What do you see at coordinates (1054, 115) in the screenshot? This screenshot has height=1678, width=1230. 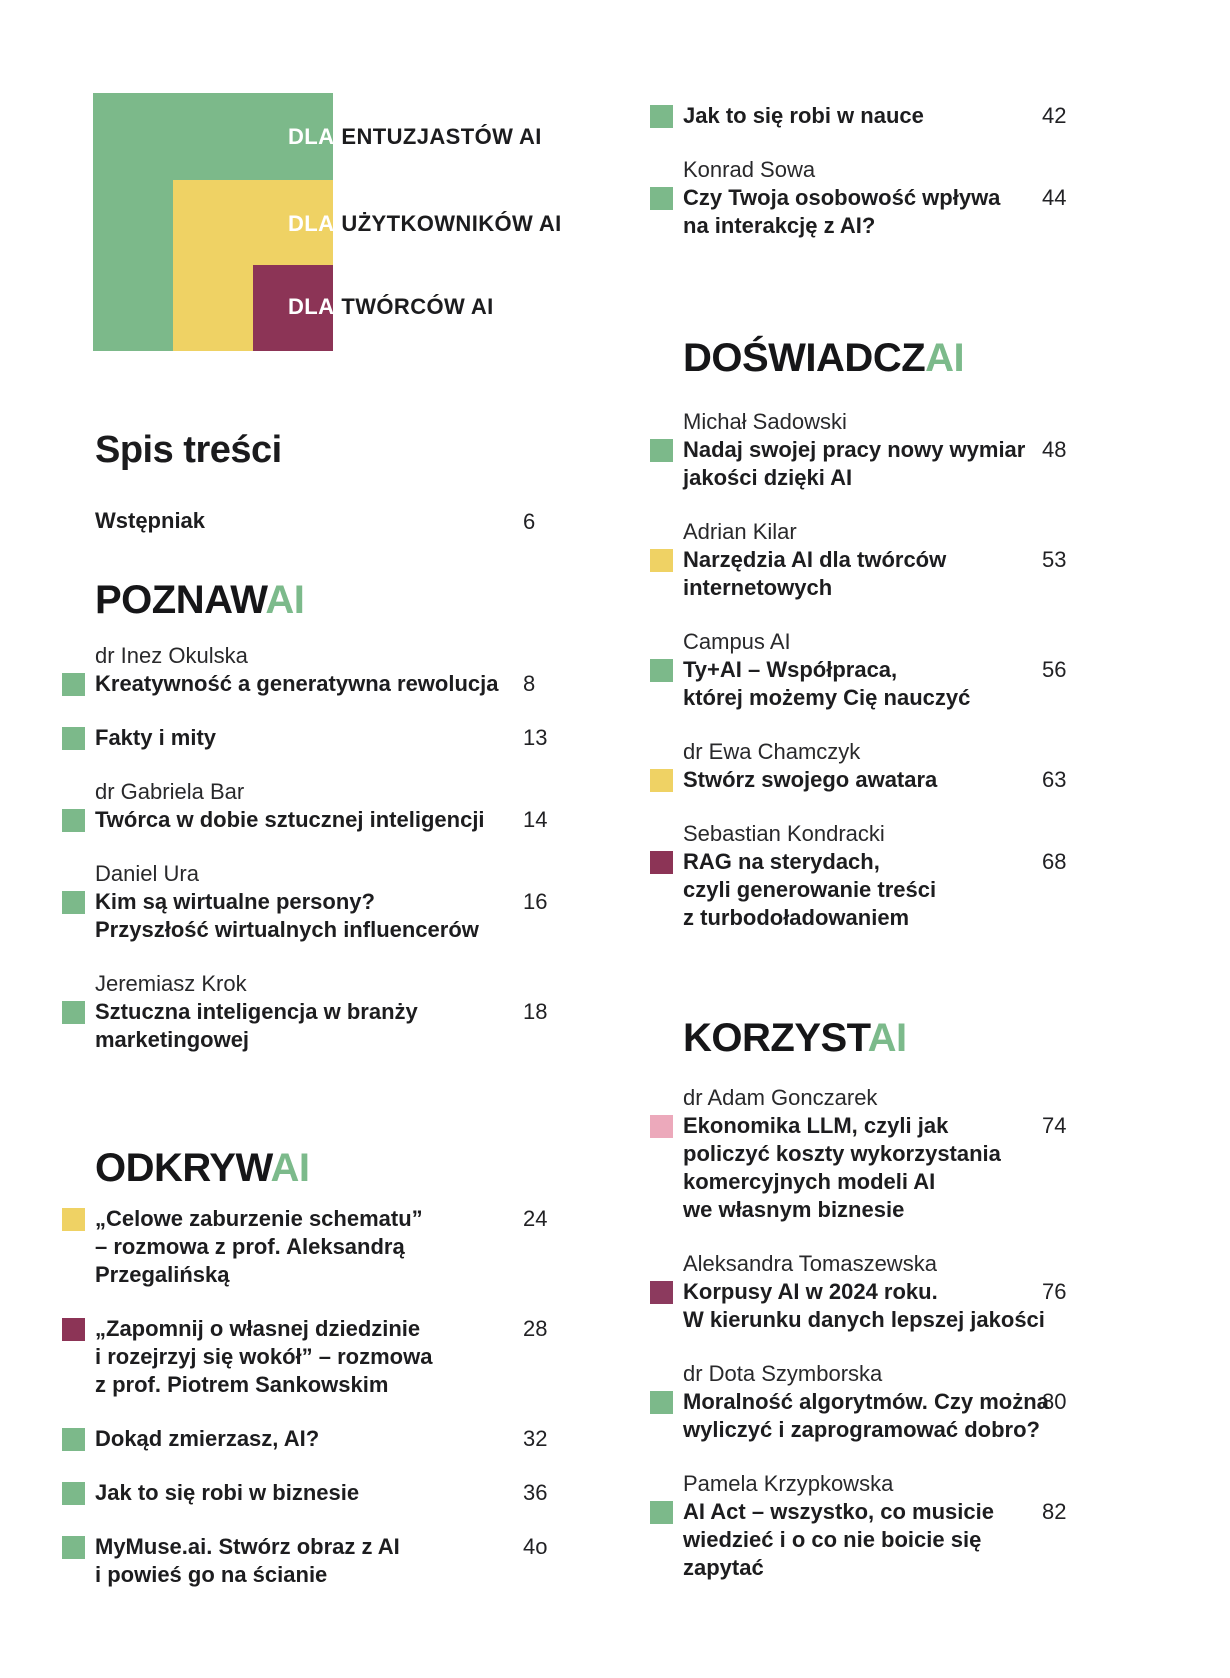 I see `entry-page-number: 42` at bounding box center [1054, 115].